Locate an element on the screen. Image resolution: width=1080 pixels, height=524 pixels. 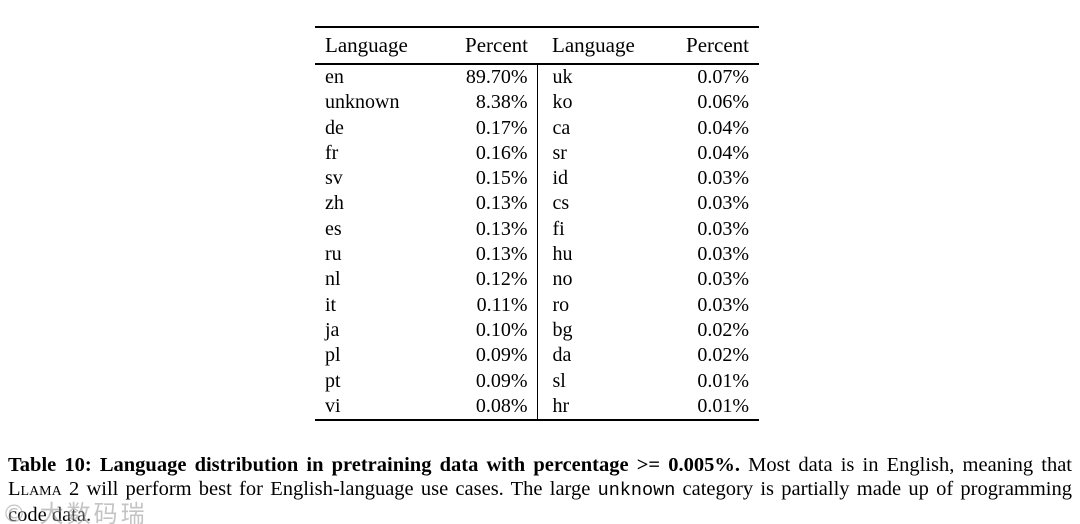
language-cell: id is located at coordinates (597, 179).